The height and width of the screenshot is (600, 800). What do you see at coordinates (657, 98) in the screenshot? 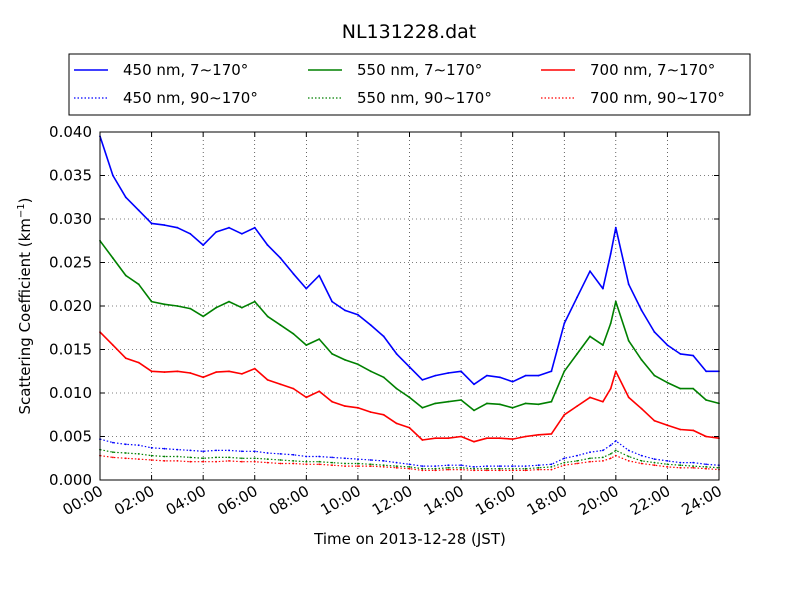
I see `legend-label-5: 700 nm, 90∼170°` at bounding box center [657, 98].